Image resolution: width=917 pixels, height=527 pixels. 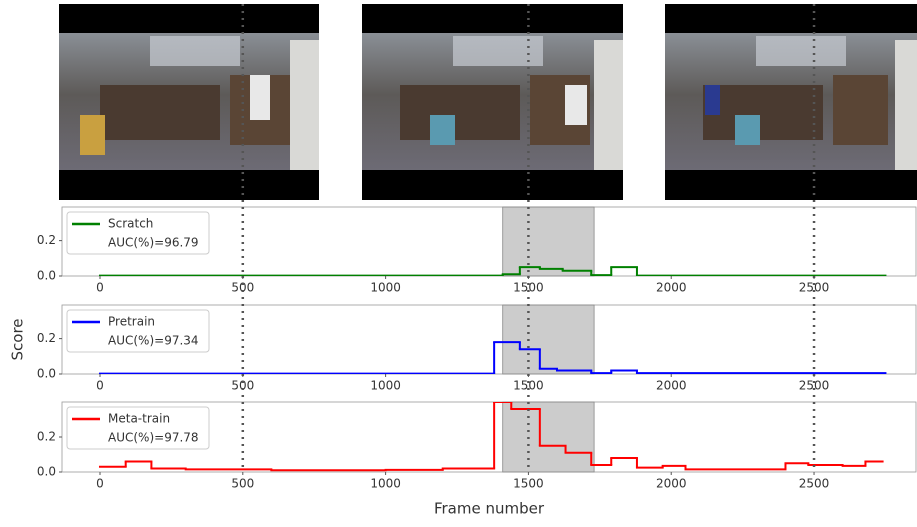 I want to click on legend-label: Meta-train, so click(x=139, y=419).